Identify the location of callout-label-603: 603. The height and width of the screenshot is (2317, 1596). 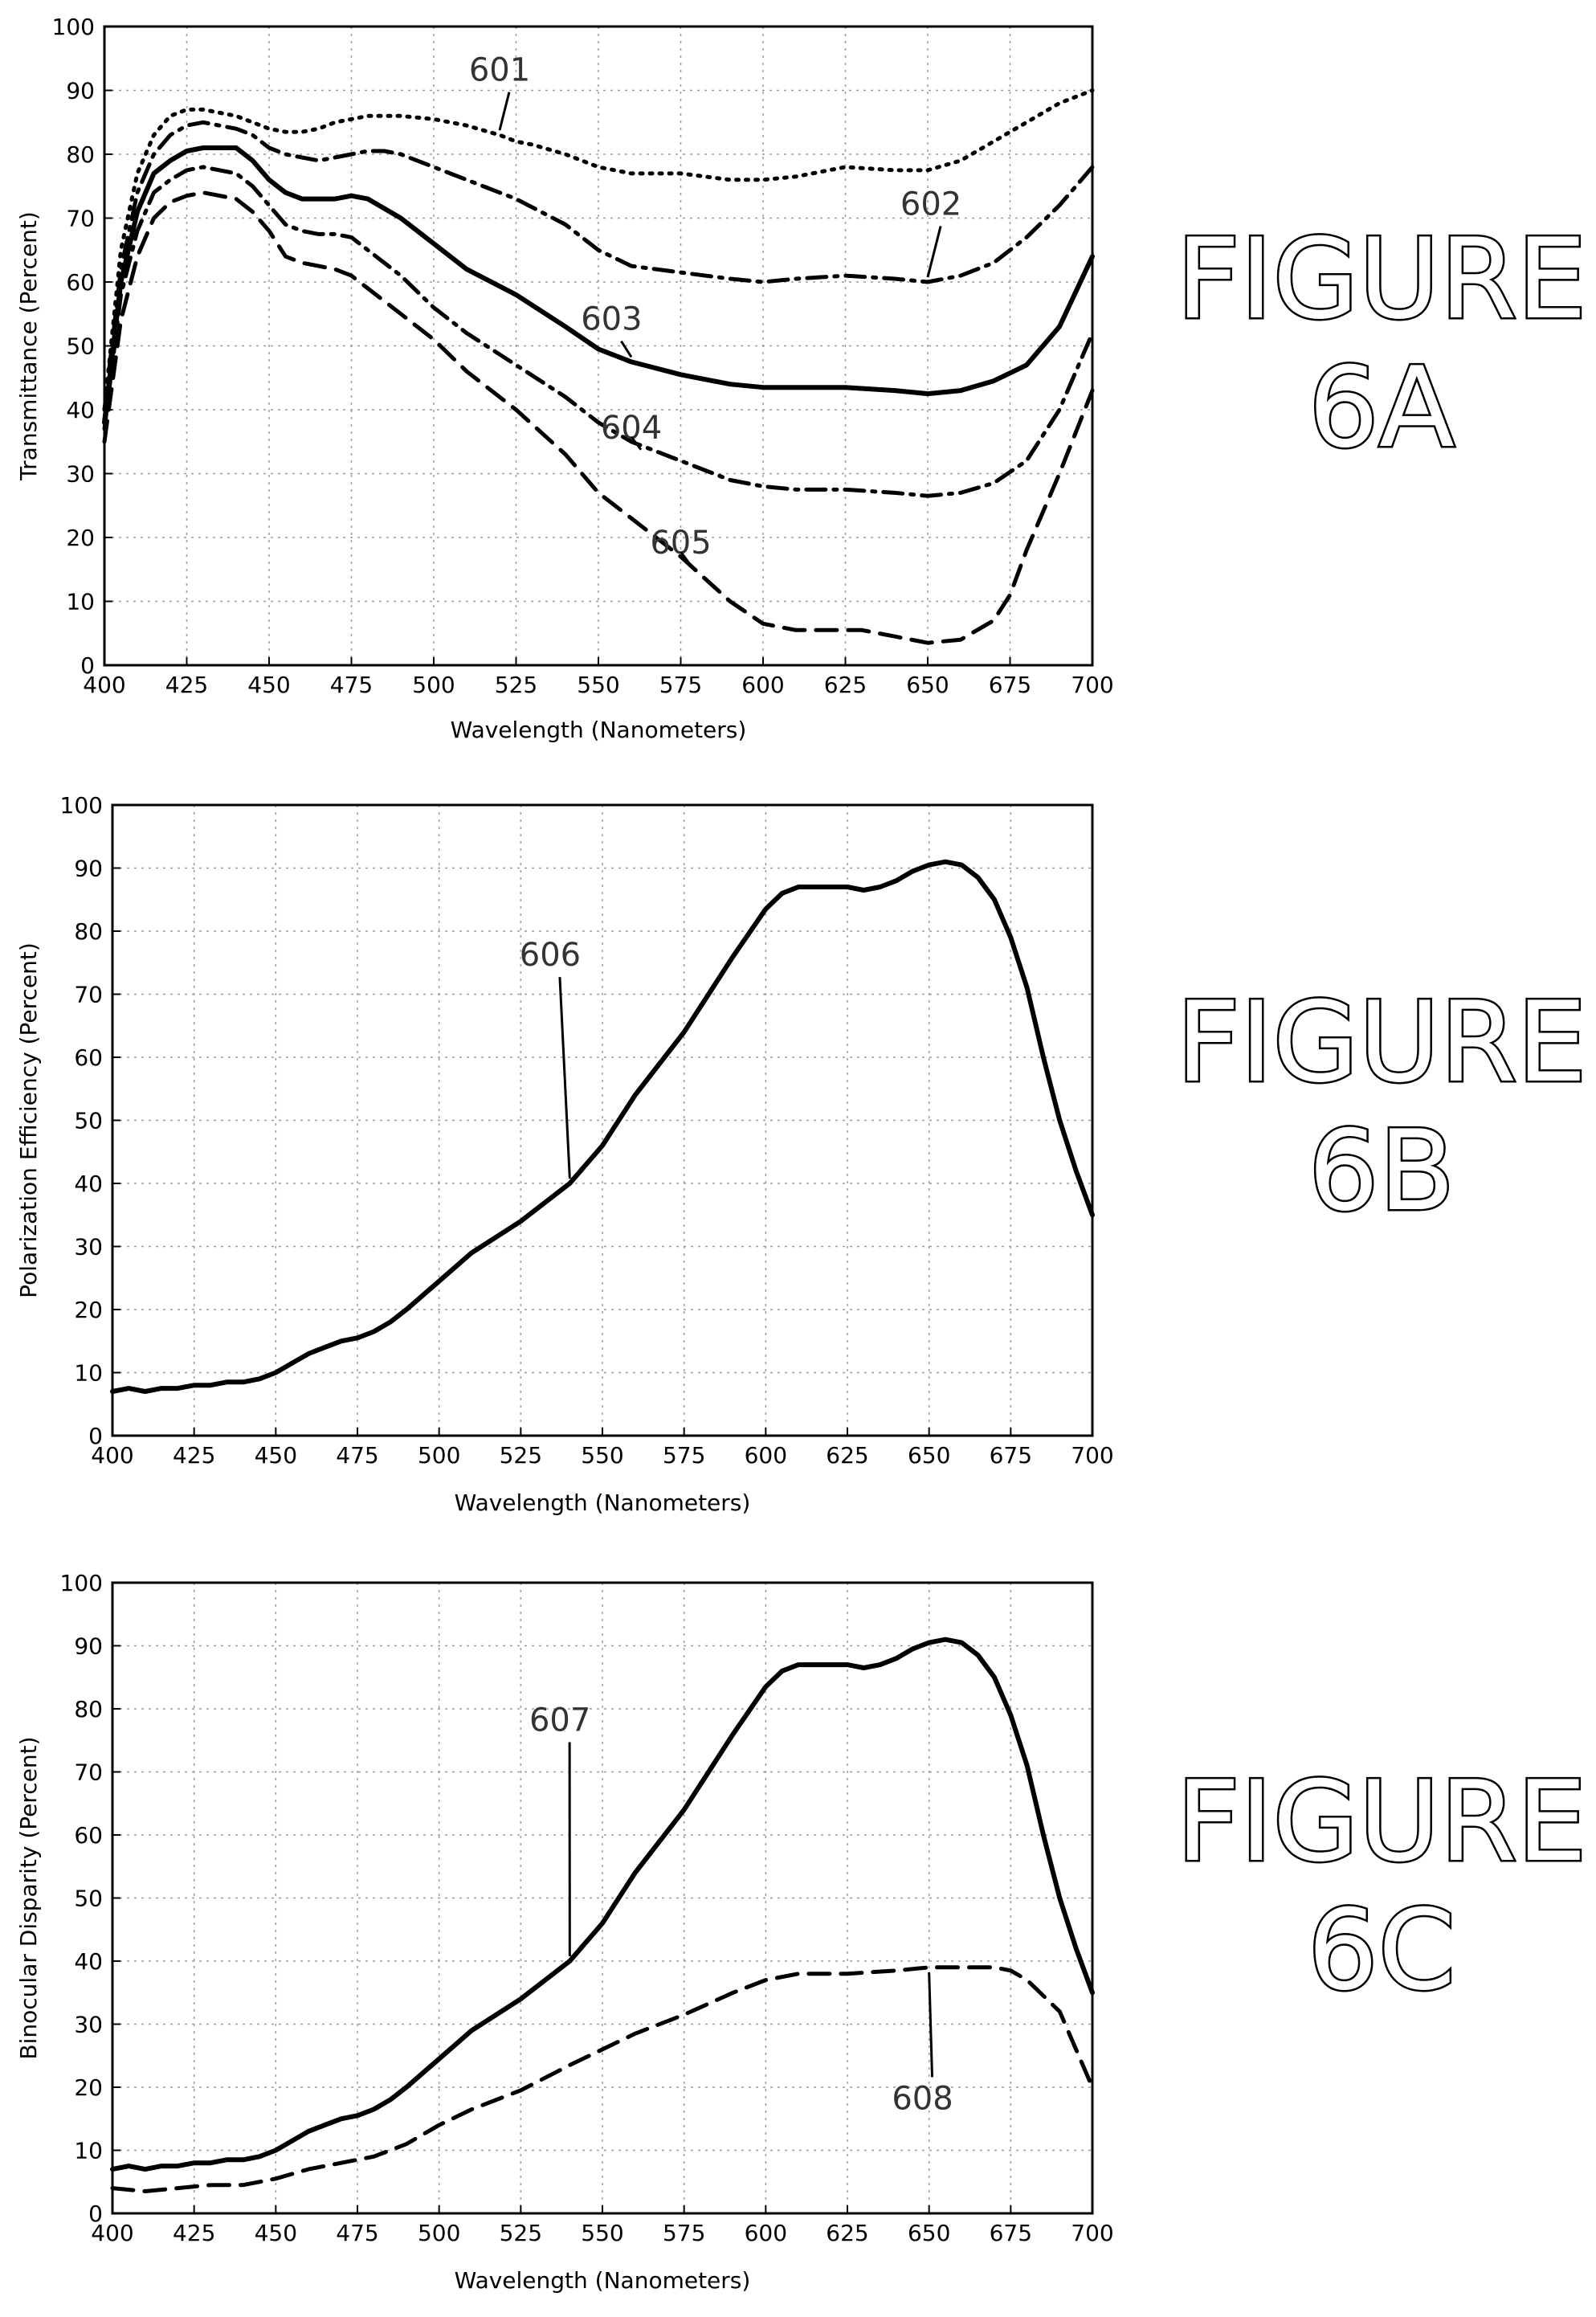
(611, 320).